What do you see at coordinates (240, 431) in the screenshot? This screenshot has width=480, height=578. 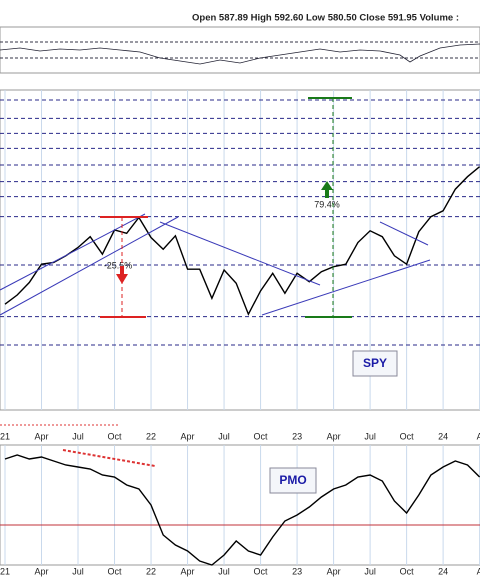 I see `axis-band` at bounding box center [240, 431].